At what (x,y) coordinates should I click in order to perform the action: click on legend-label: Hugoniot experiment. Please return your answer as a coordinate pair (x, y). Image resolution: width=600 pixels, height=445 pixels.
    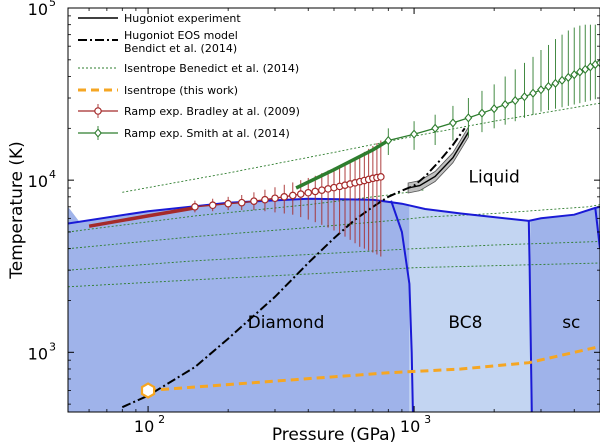
    Looking at the image, I should click on (182, 18).